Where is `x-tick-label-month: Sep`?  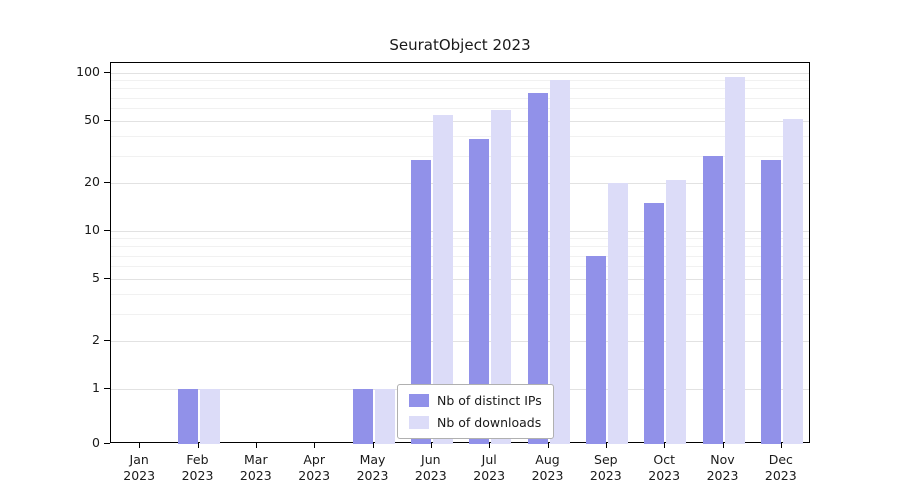
x-tick-label-month: Sep is located at coordinates (606, 459).